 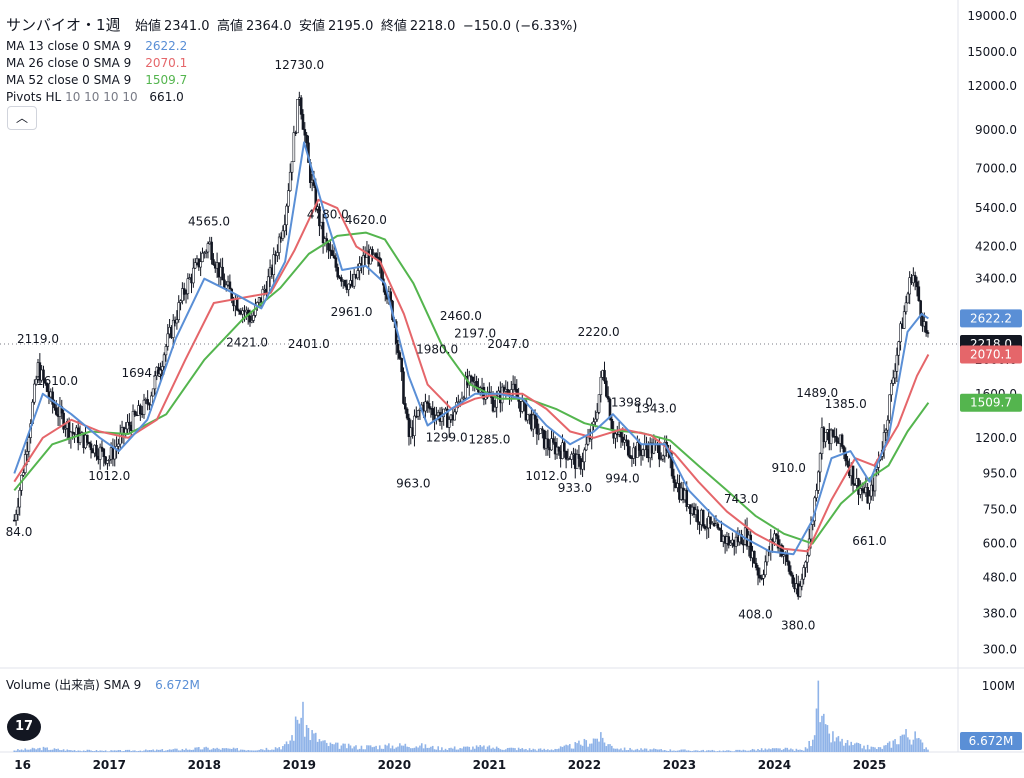 I want to click on x-tick-label: 2023, so click(x=679, y=765).